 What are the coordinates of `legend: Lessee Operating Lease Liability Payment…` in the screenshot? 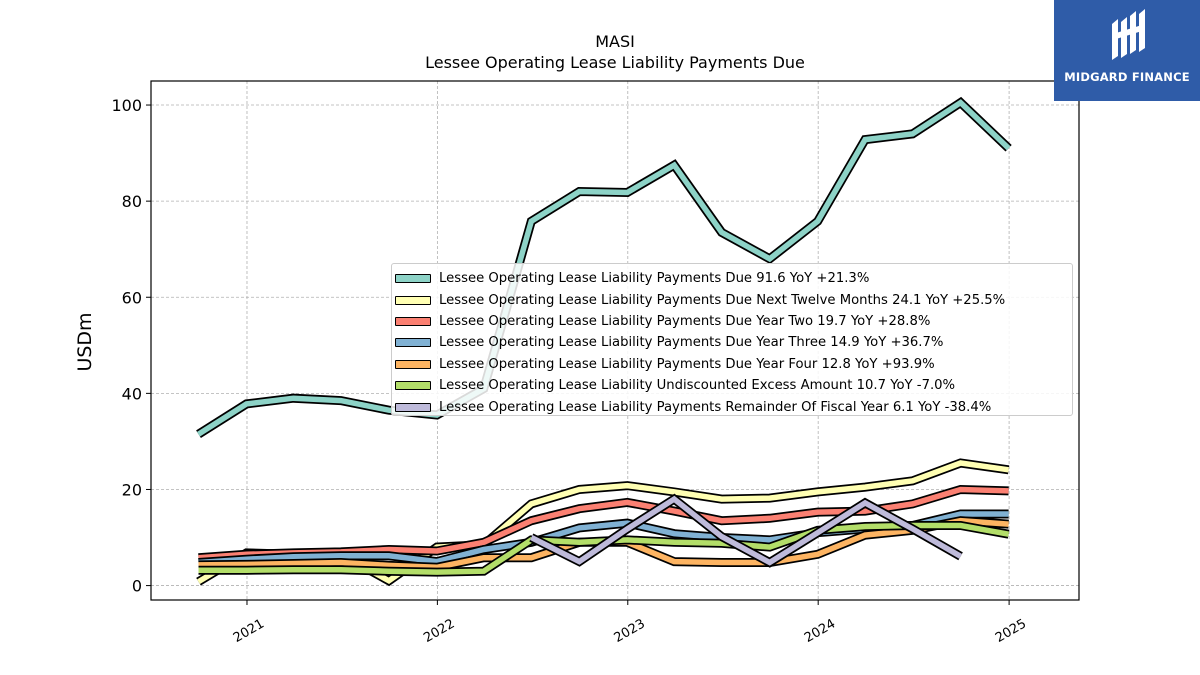 It's located at (732, 339).